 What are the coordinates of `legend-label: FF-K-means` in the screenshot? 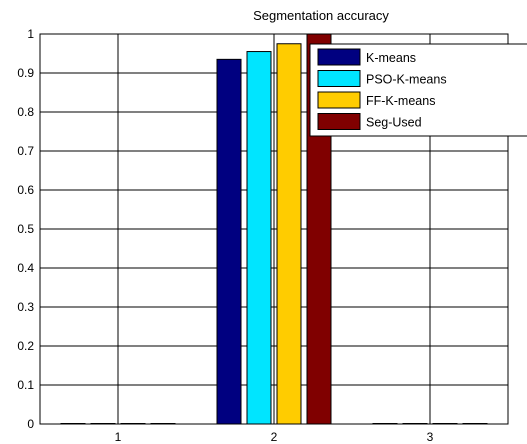 It's located at (400, 101).